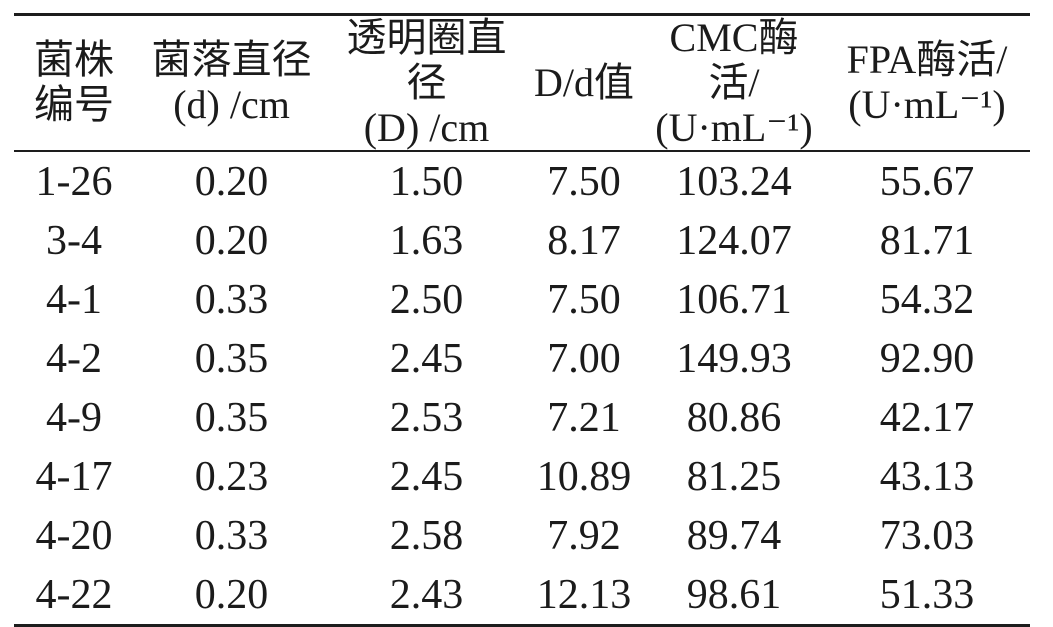  I want to click on table-row: 4-9 0.35 2.53 7.21 80.86 42.17, so click(522, 417).